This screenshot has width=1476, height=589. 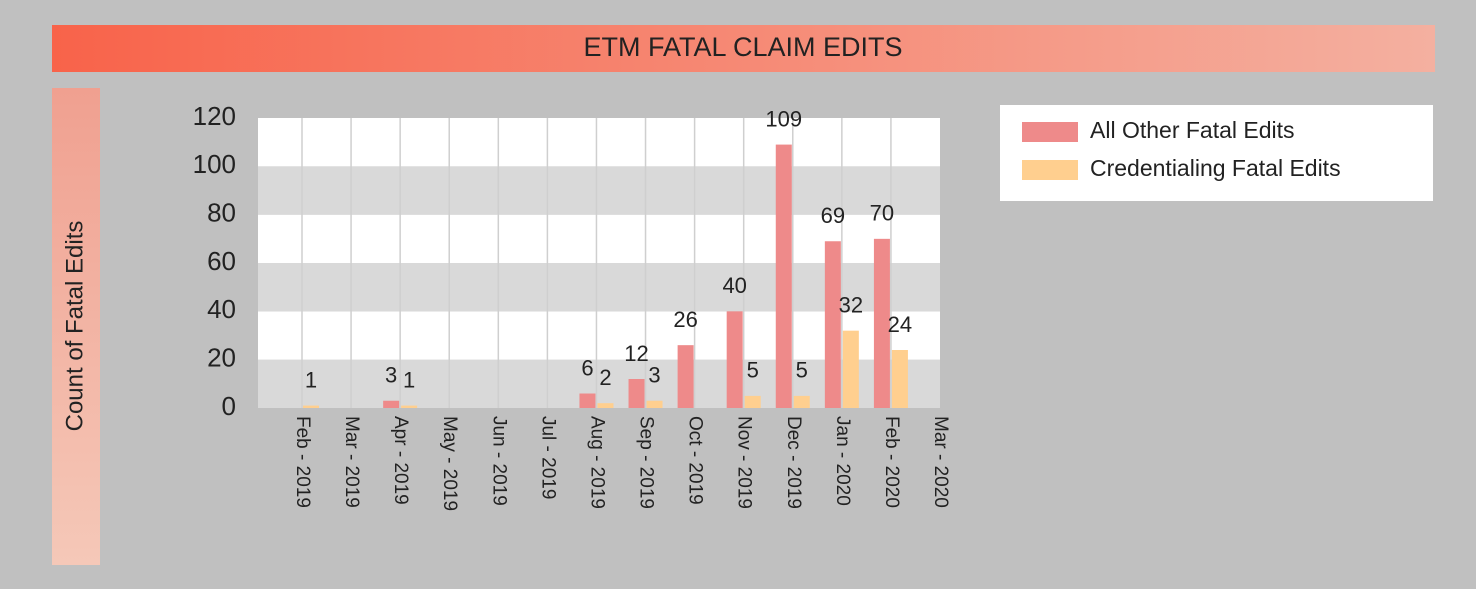 I want to click on data-label: 24, so click(x=900, y=324).